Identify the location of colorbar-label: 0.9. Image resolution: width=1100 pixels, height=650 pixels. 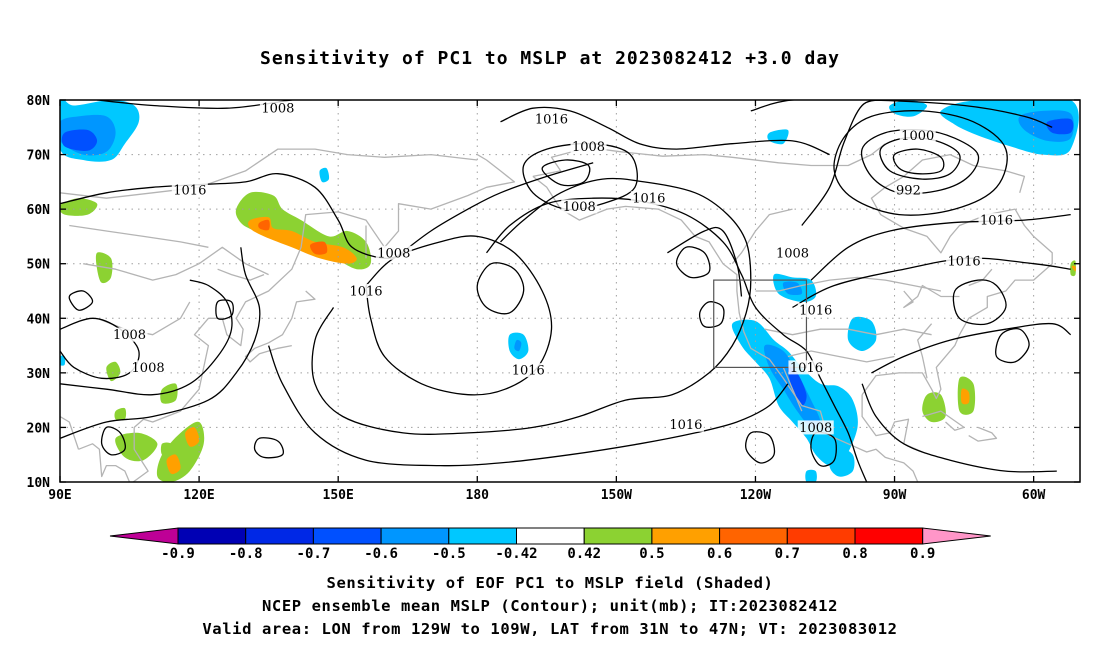
(922, 554).